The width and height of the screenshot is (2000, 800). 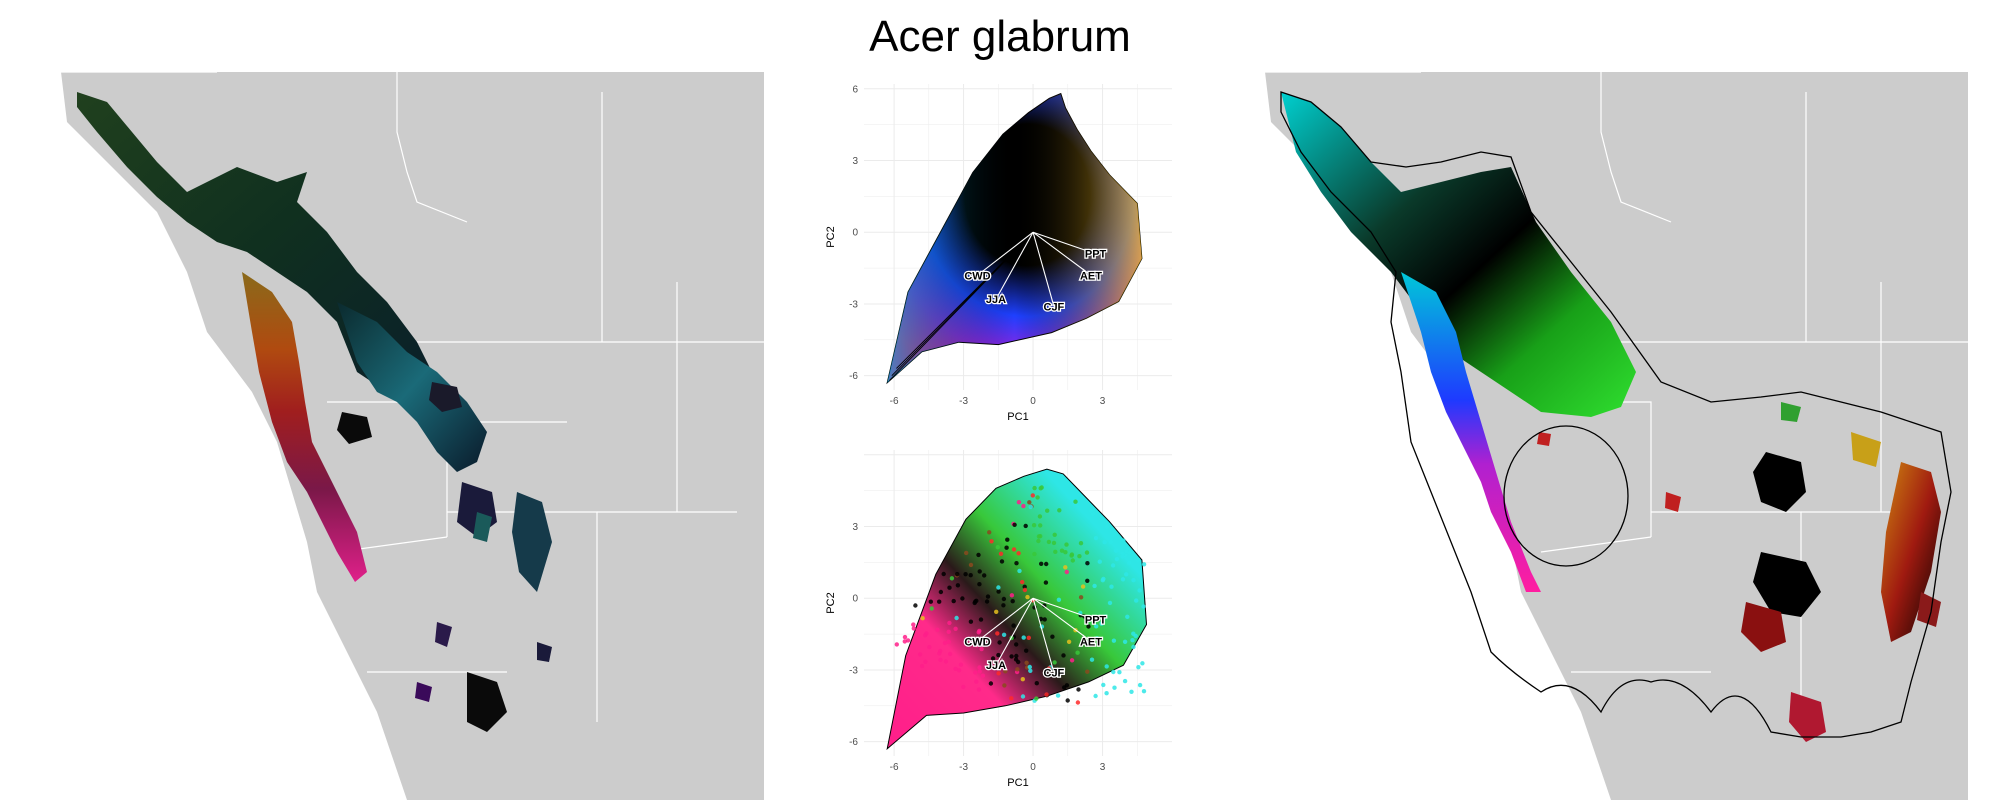 What do you see at coordinates (1017, 417) in the screenshot?
I see `x-axis-label: PC1` at bounding box center [1017, 417].